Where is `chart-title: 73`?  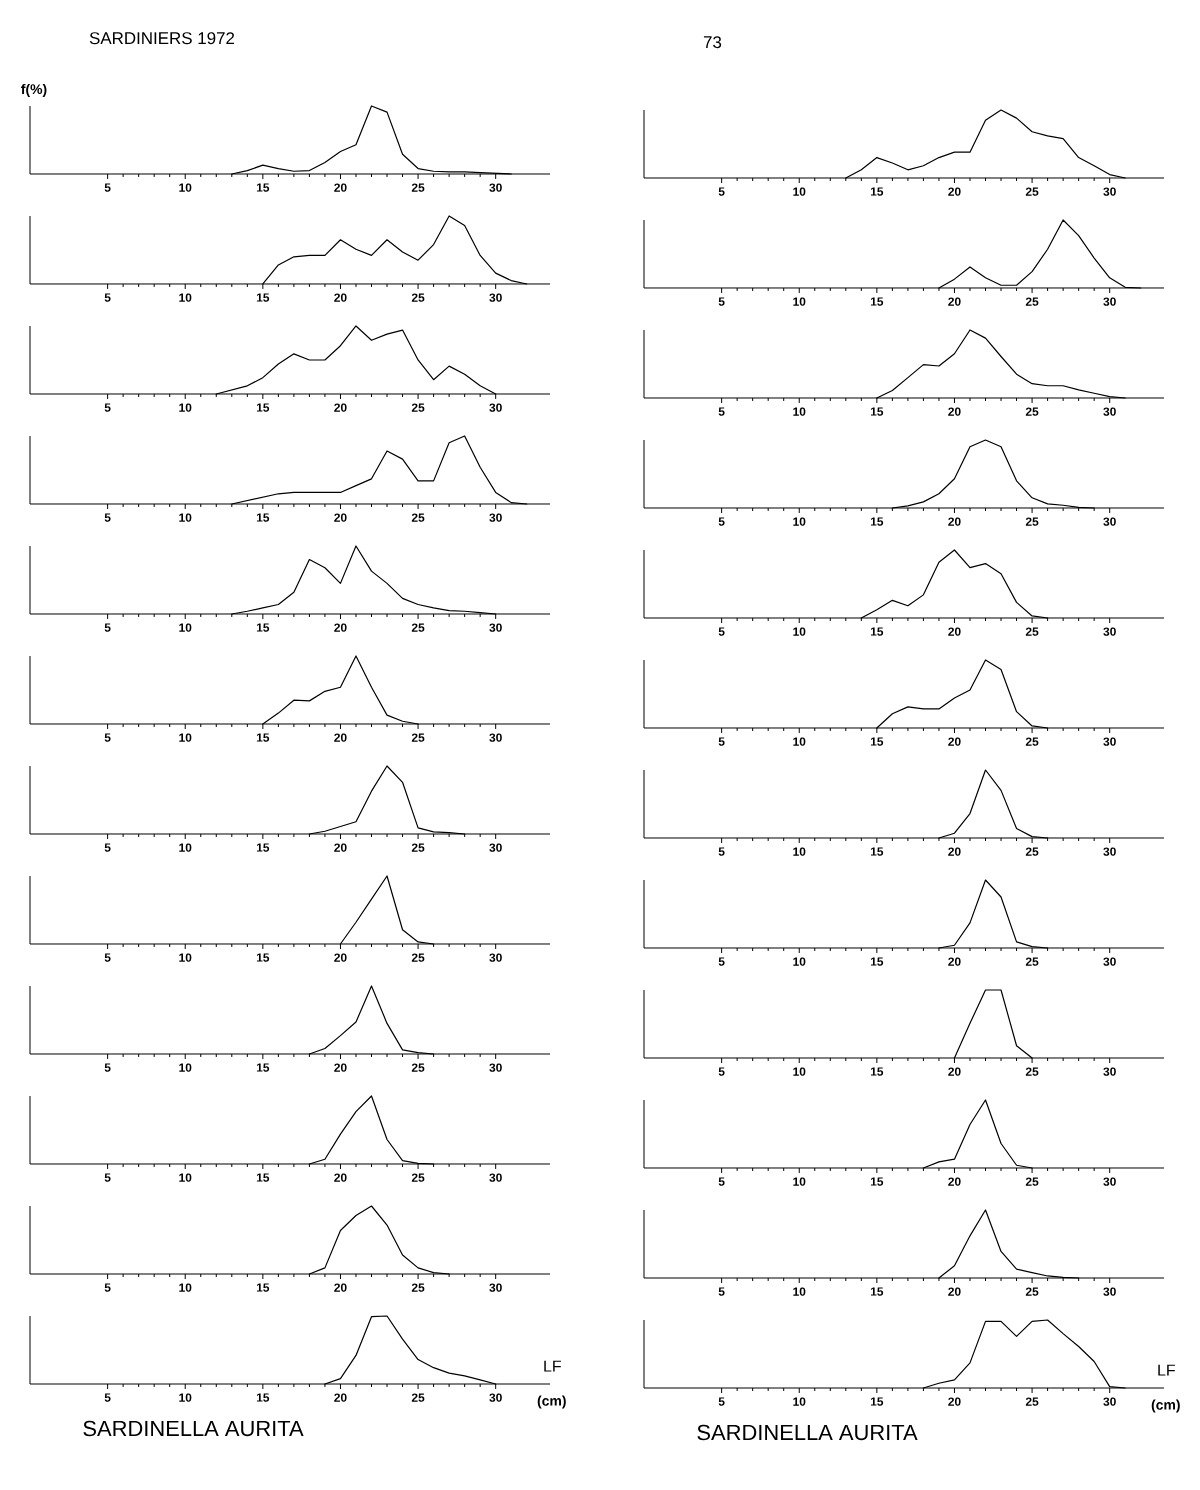
chart-title: 73 is located at coordinates (712, 42).